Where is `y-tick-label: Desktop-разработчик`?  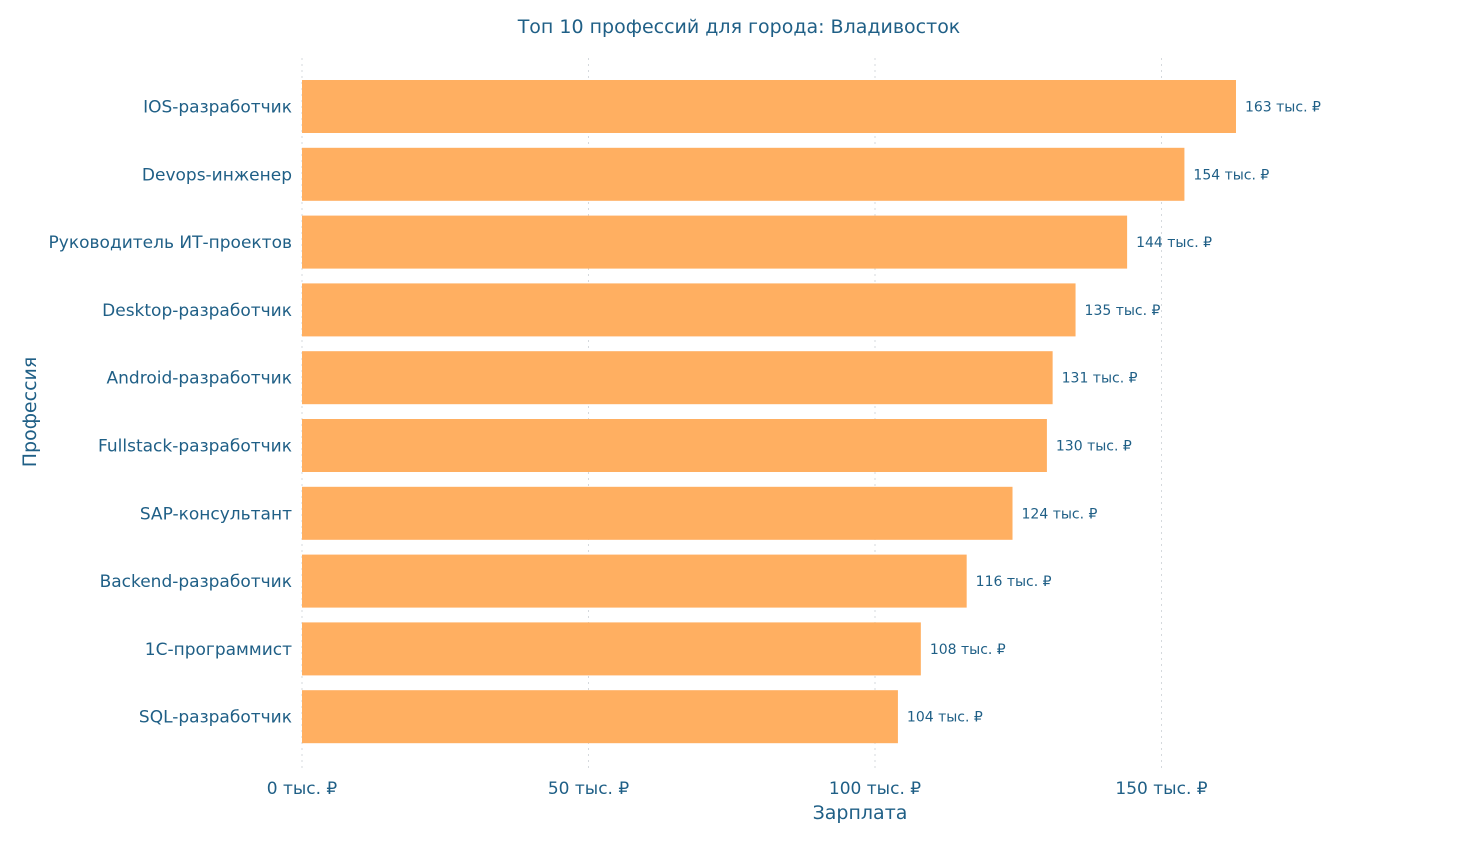
y-tick-label: Desktop-разработчик is located at coordinates (197, 311).